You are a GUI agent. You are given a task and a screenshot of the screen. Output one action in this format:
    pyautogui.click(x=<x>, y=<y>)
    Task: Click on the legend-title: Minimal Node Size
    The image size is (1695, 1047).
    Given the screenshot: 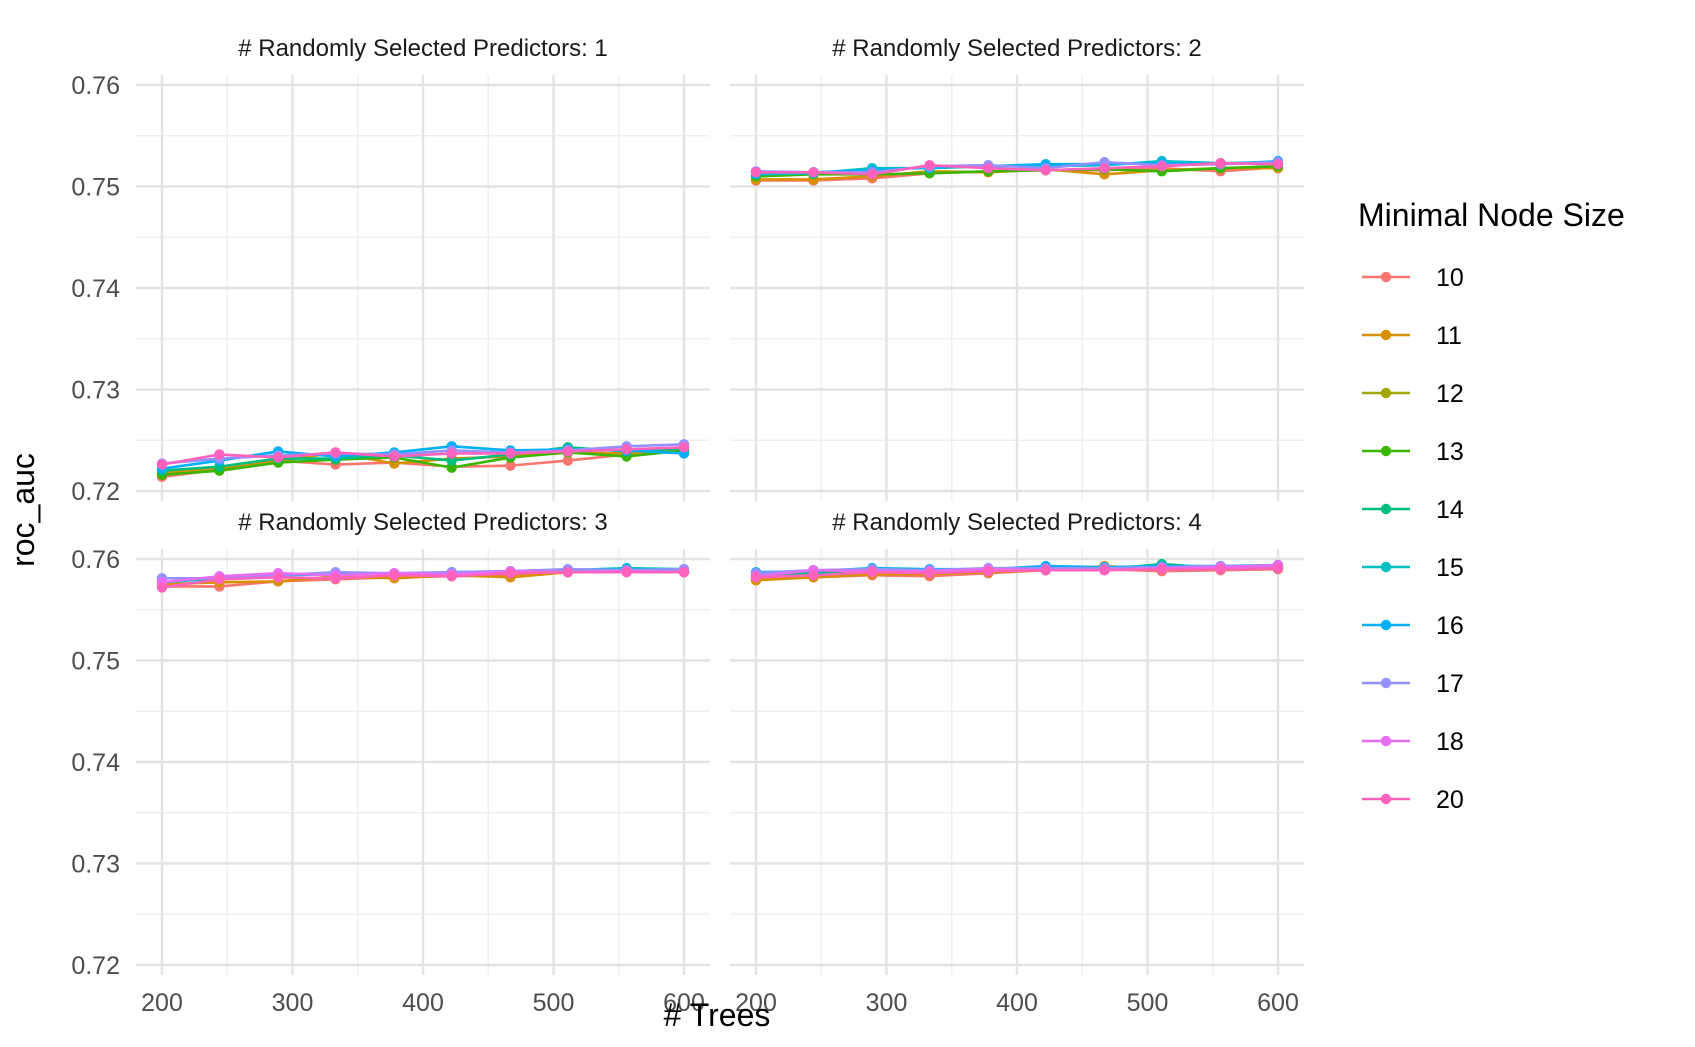 What is the action you would take?
    pyautogui.click(x=1491, y=215)
    